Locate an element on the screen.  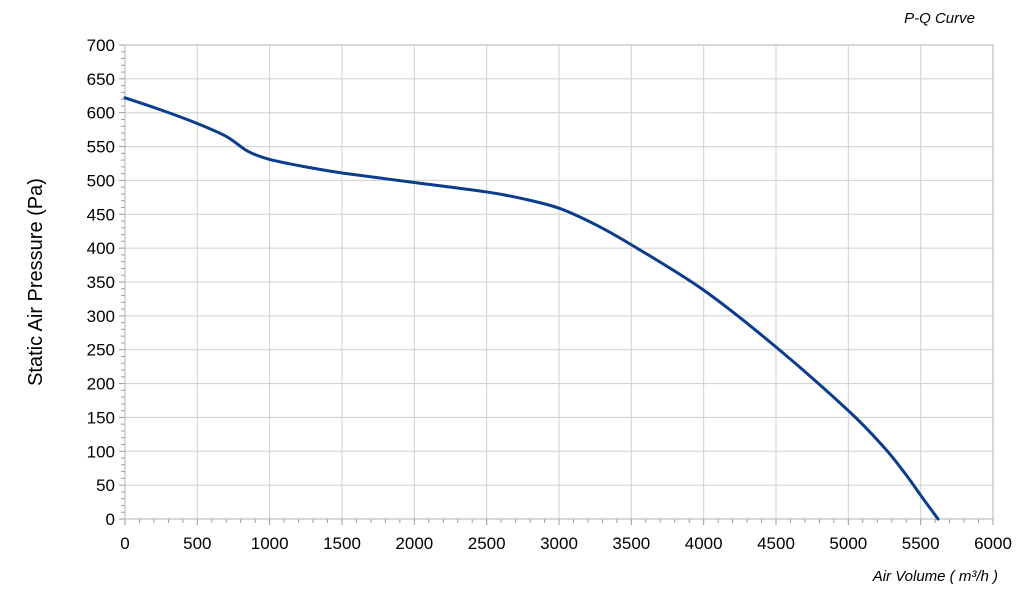
y-tick-label: 50 is located at coordinates (105, 485).